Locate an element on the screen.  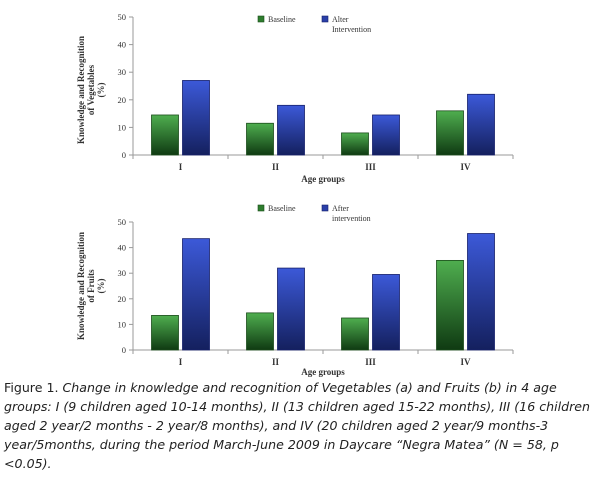
legend-label-intervention-1: After is located at coordinates (340, 208).